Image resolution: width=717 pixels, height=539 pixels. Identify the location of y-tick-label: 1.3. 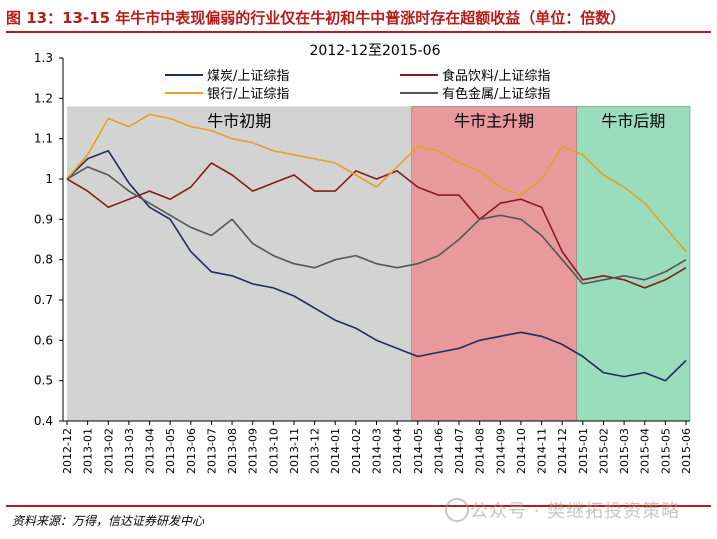
(43, 58).